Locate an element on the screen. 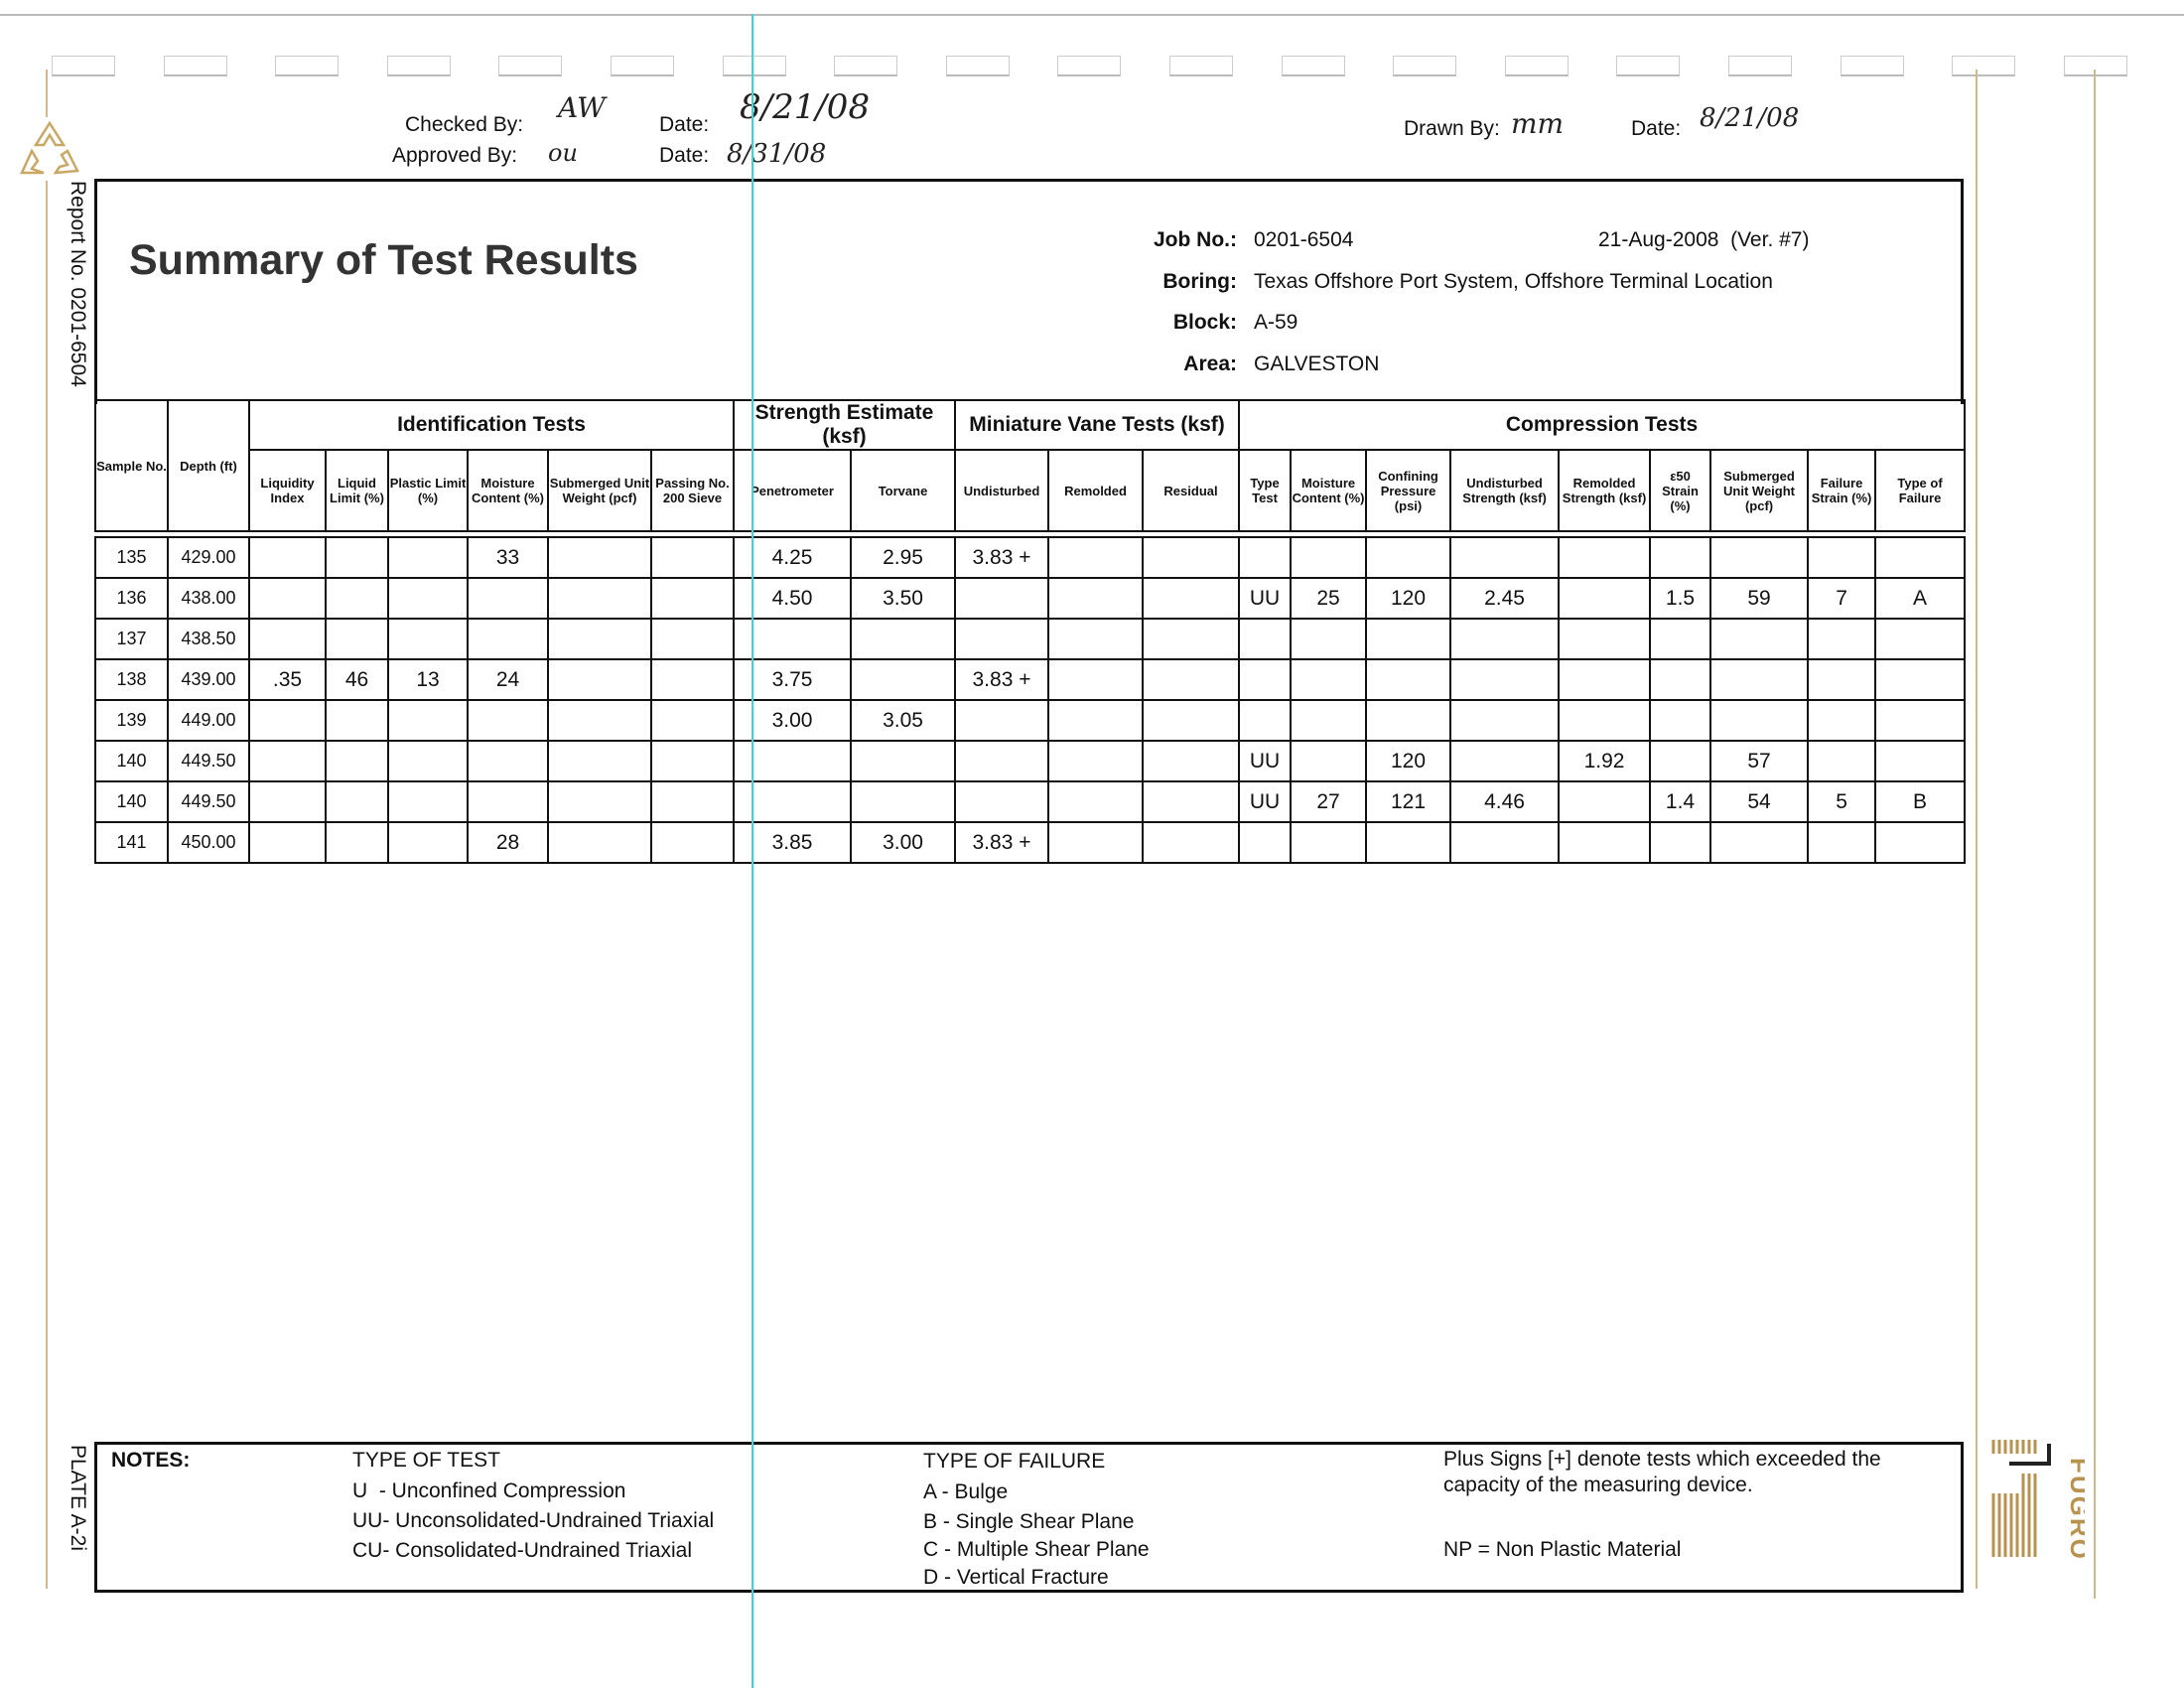  drawn-by-signature: mm is located at coordinates (1538, 123).